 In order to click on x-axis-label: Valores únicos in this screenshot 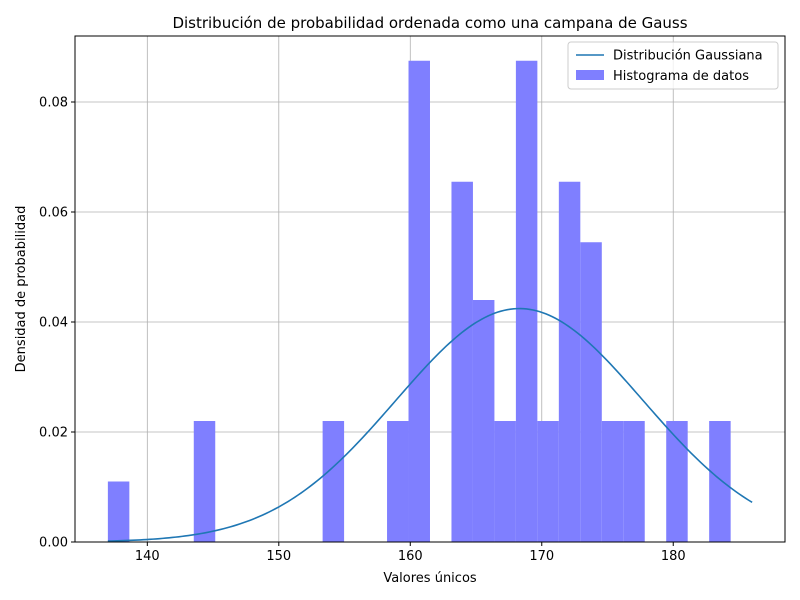, I will do `click(430, 578)`.